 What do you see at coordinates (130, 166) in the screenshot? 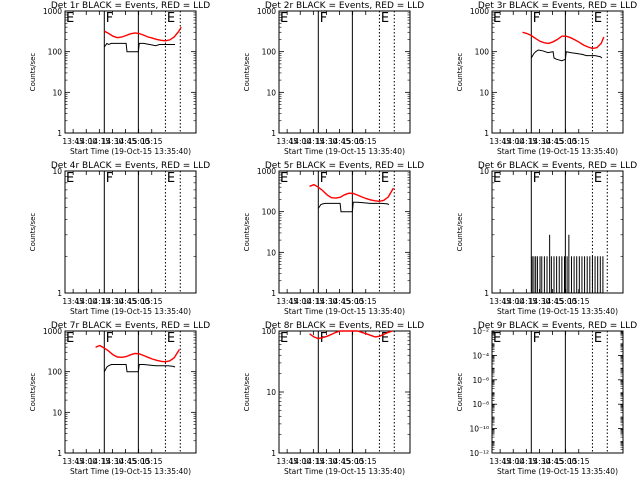
I see `chart-title: Det 4r BLACK = Events, RED = LLD` at bounding box center [130, 166].